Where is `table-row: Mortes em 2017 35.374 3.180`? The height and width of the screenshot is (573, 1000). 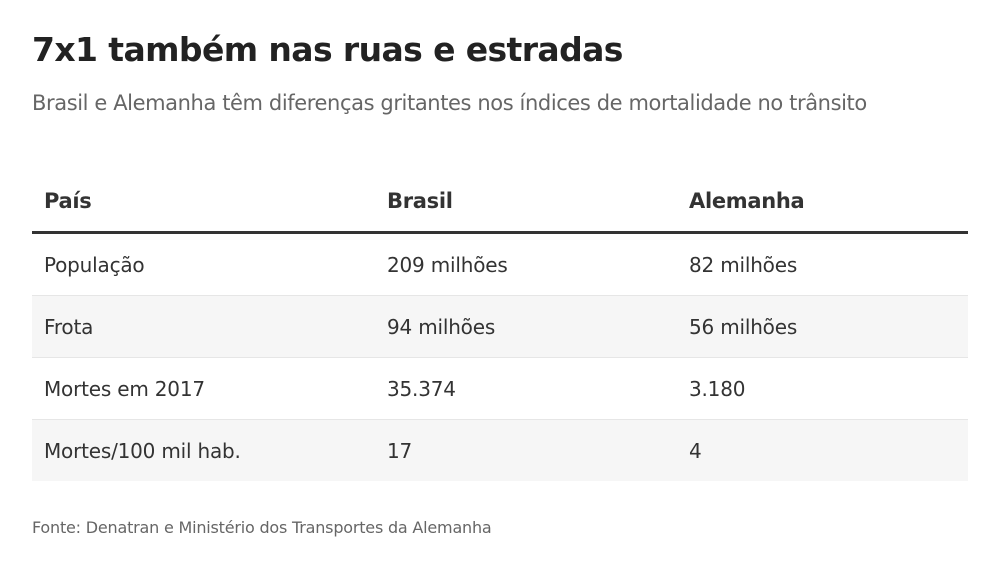 table-row: Mortes em 2017 35.374 3.180 is located at coordinates (500, 389).